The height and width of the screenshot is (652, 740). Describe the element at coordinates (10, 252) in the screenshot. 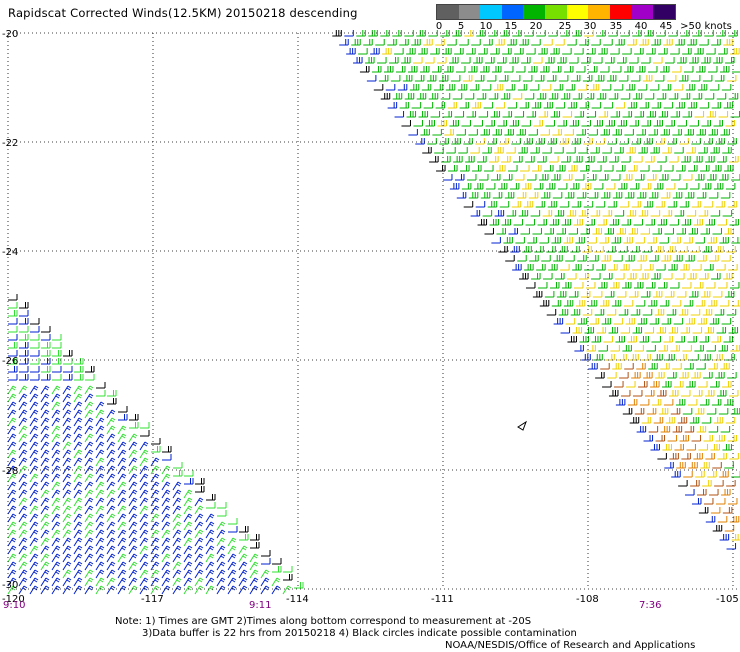

I see `lat-label: -24` at that location.